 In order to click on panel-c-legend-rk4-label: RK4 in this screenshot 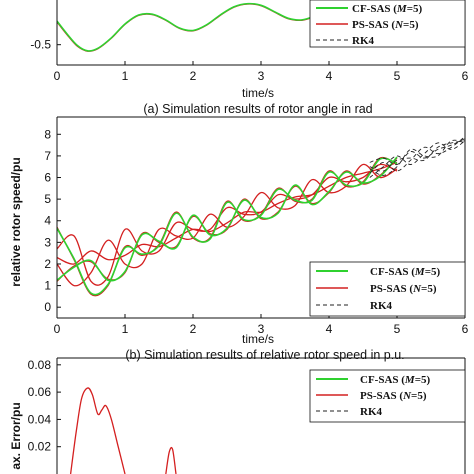, I will do `click(371, 412)`.